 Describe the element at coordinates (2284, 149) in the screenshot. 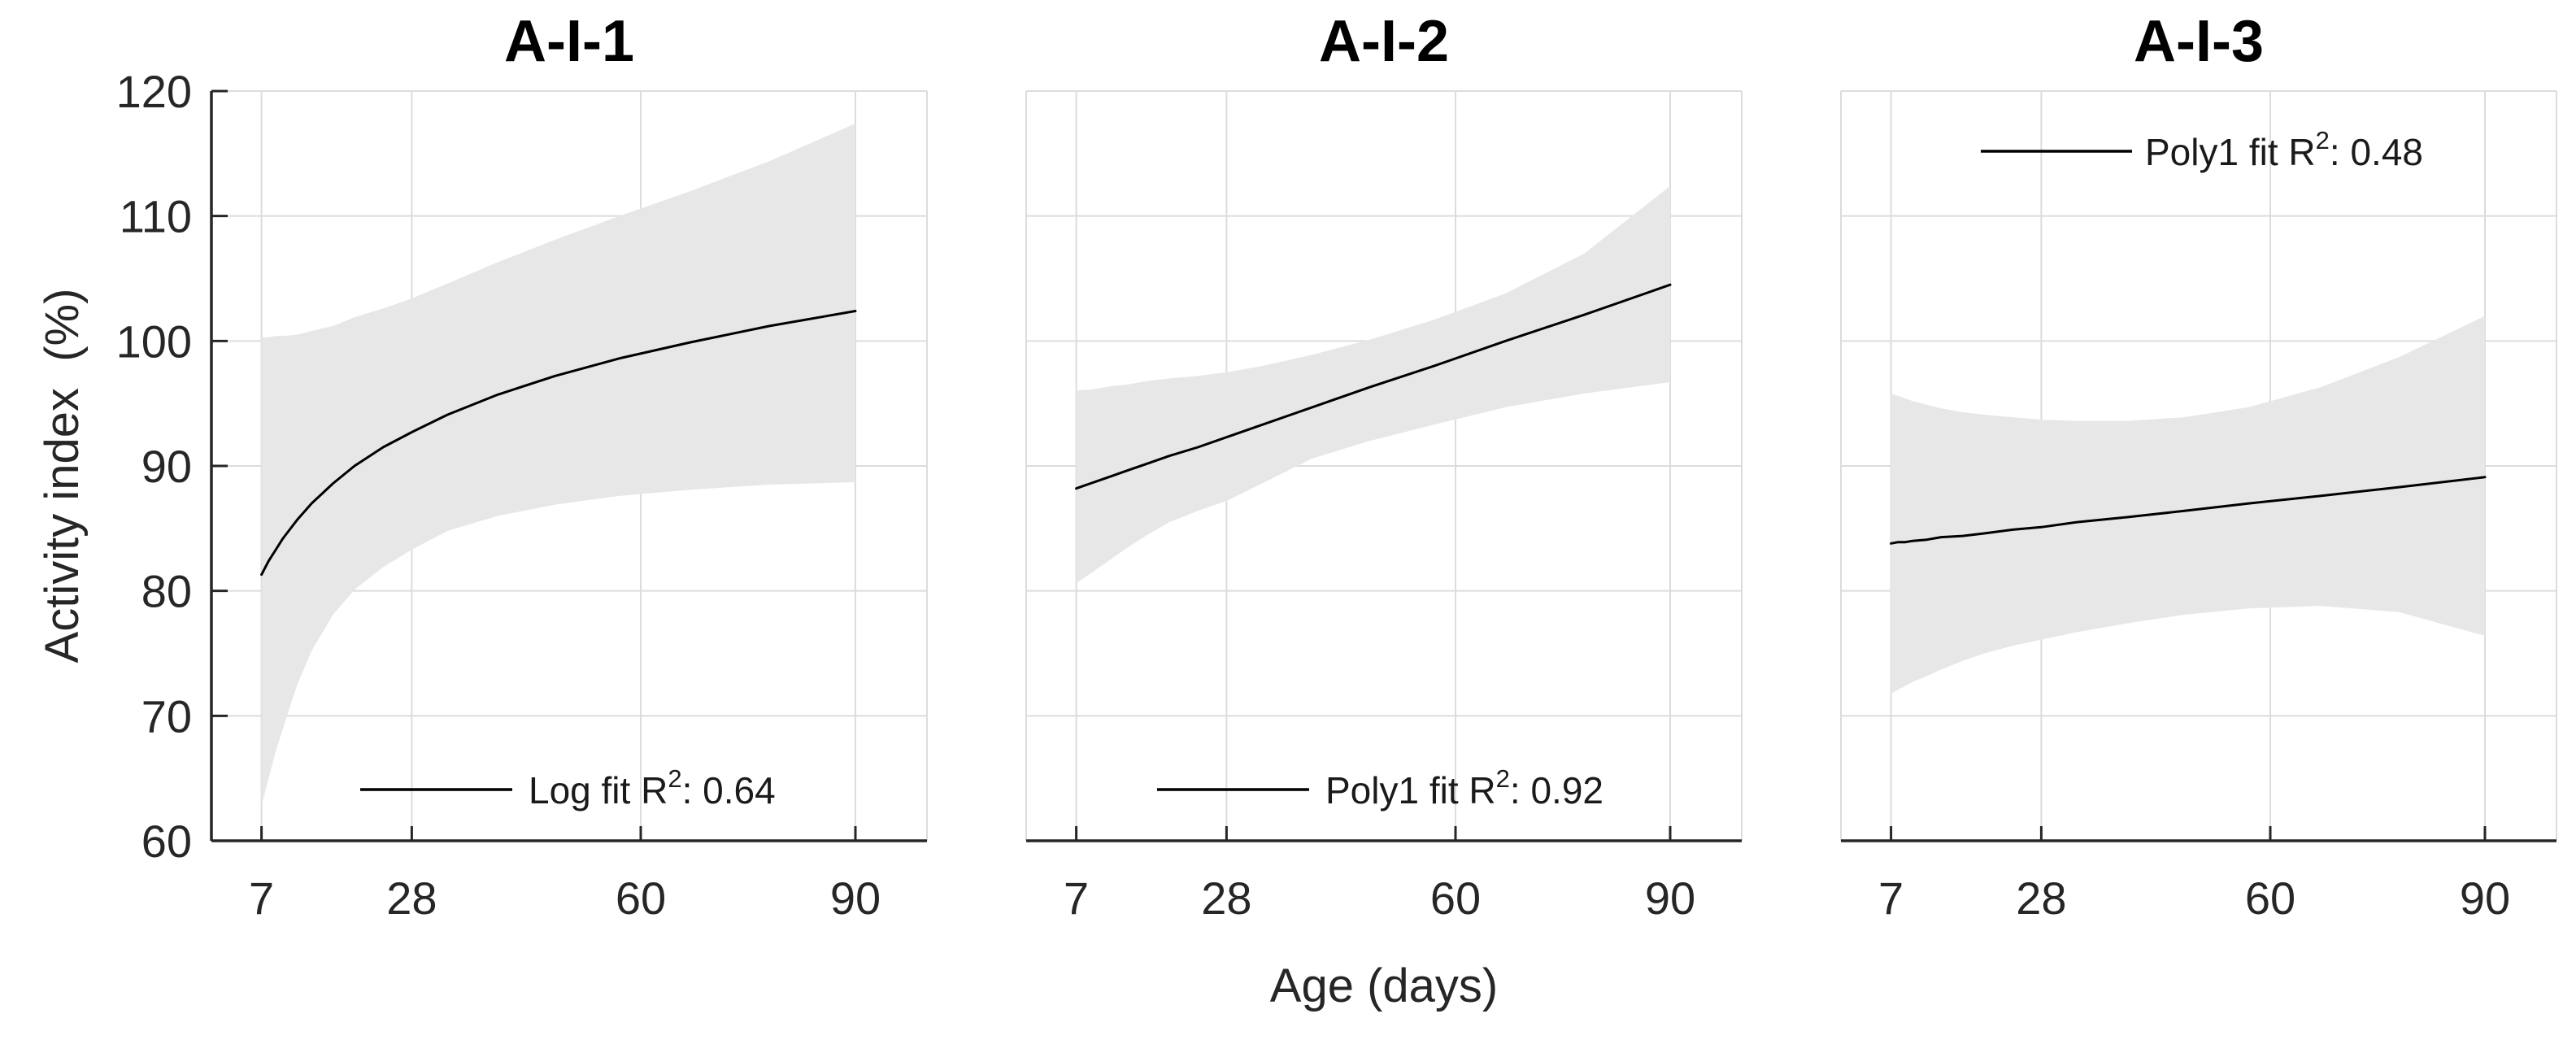

I see `legend-label: Poly1 fit R2: 0.48` at that location.